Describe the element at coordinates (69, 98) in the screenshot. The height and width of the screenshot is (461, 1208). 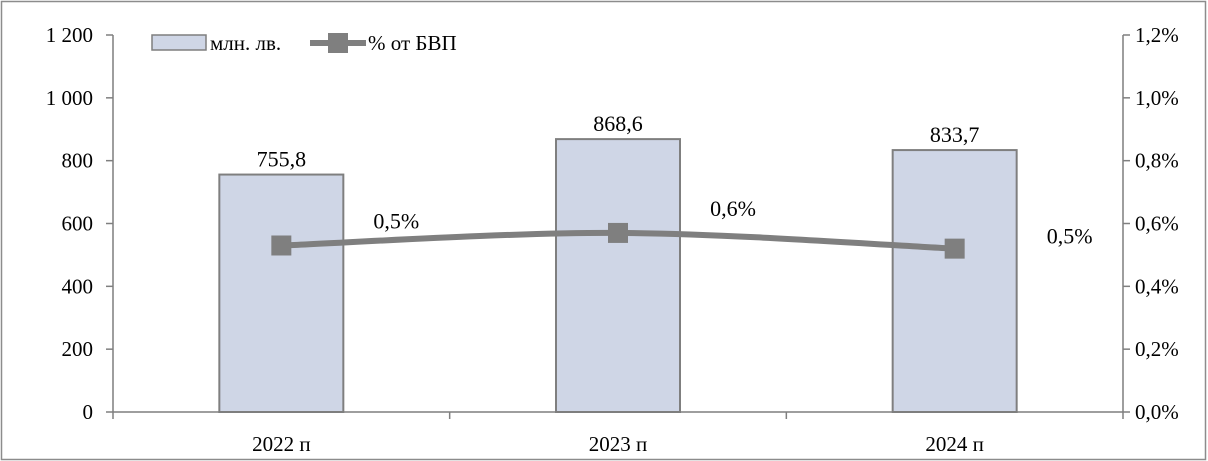
I see `y-left-tick-label: 1 000` at that location.